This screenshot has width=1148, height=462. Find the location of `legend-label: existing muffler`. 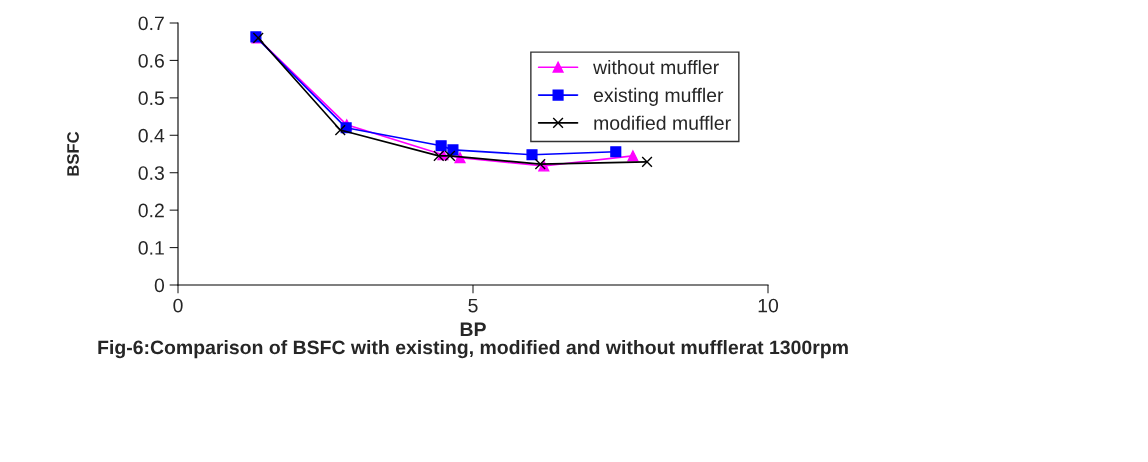

legend-label: existing muffler is located at coordinates (658, 96).